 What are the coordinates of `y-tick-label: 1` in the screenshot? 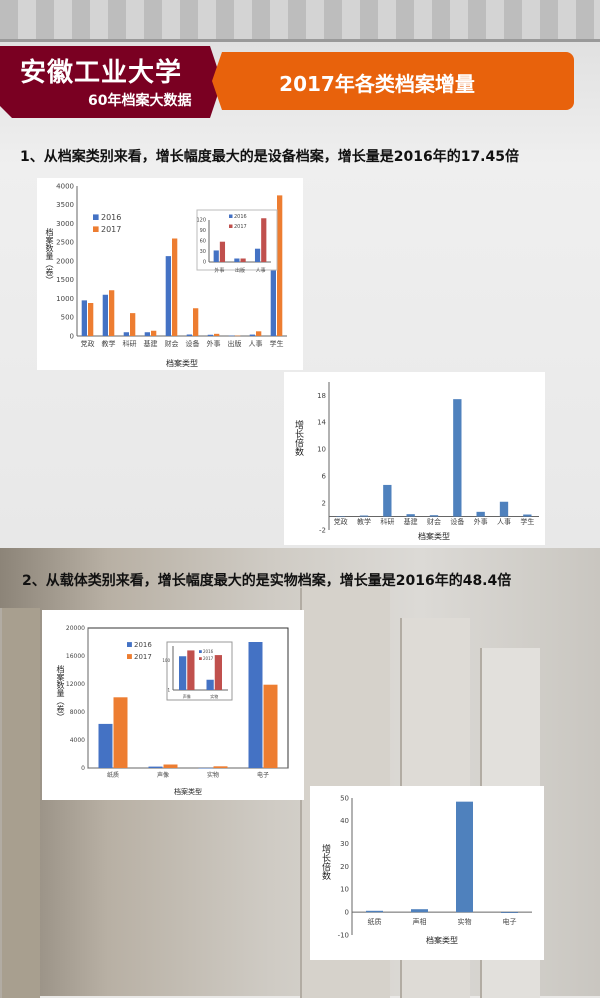 It's located at (168, 689).